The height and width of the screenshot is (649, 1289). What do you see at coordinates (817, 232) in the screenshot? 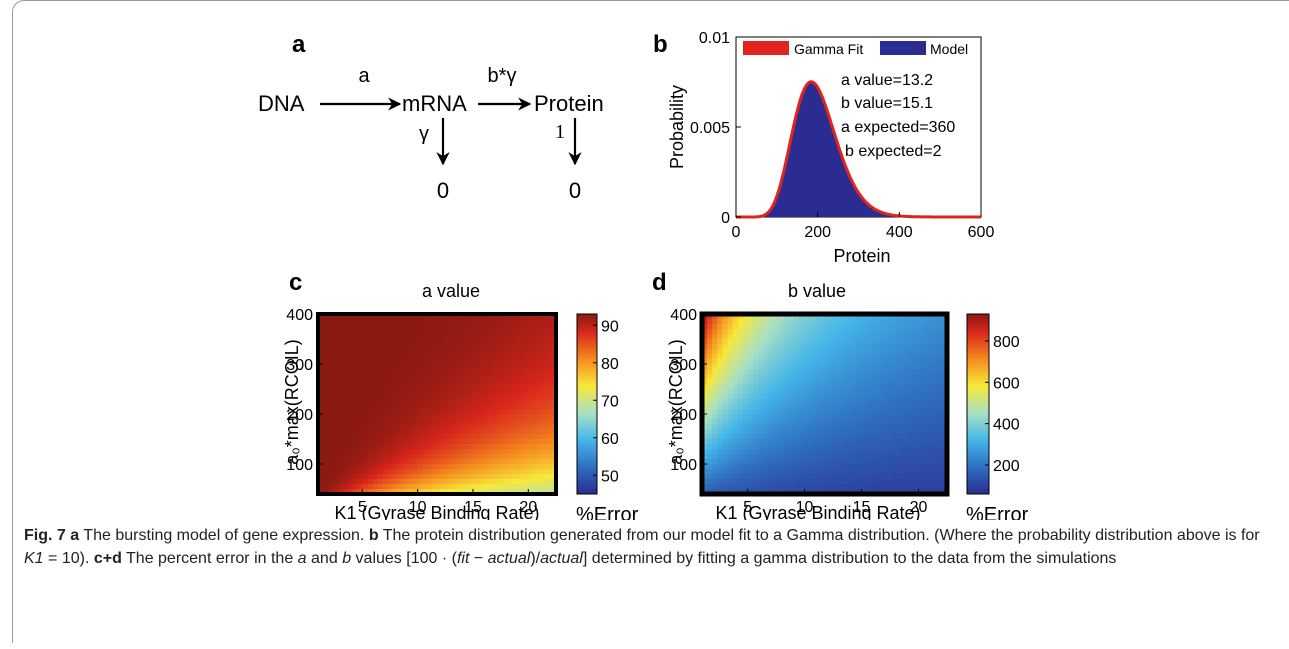
I see `xtick-label-b: 200` at bounding box center [817, 232].